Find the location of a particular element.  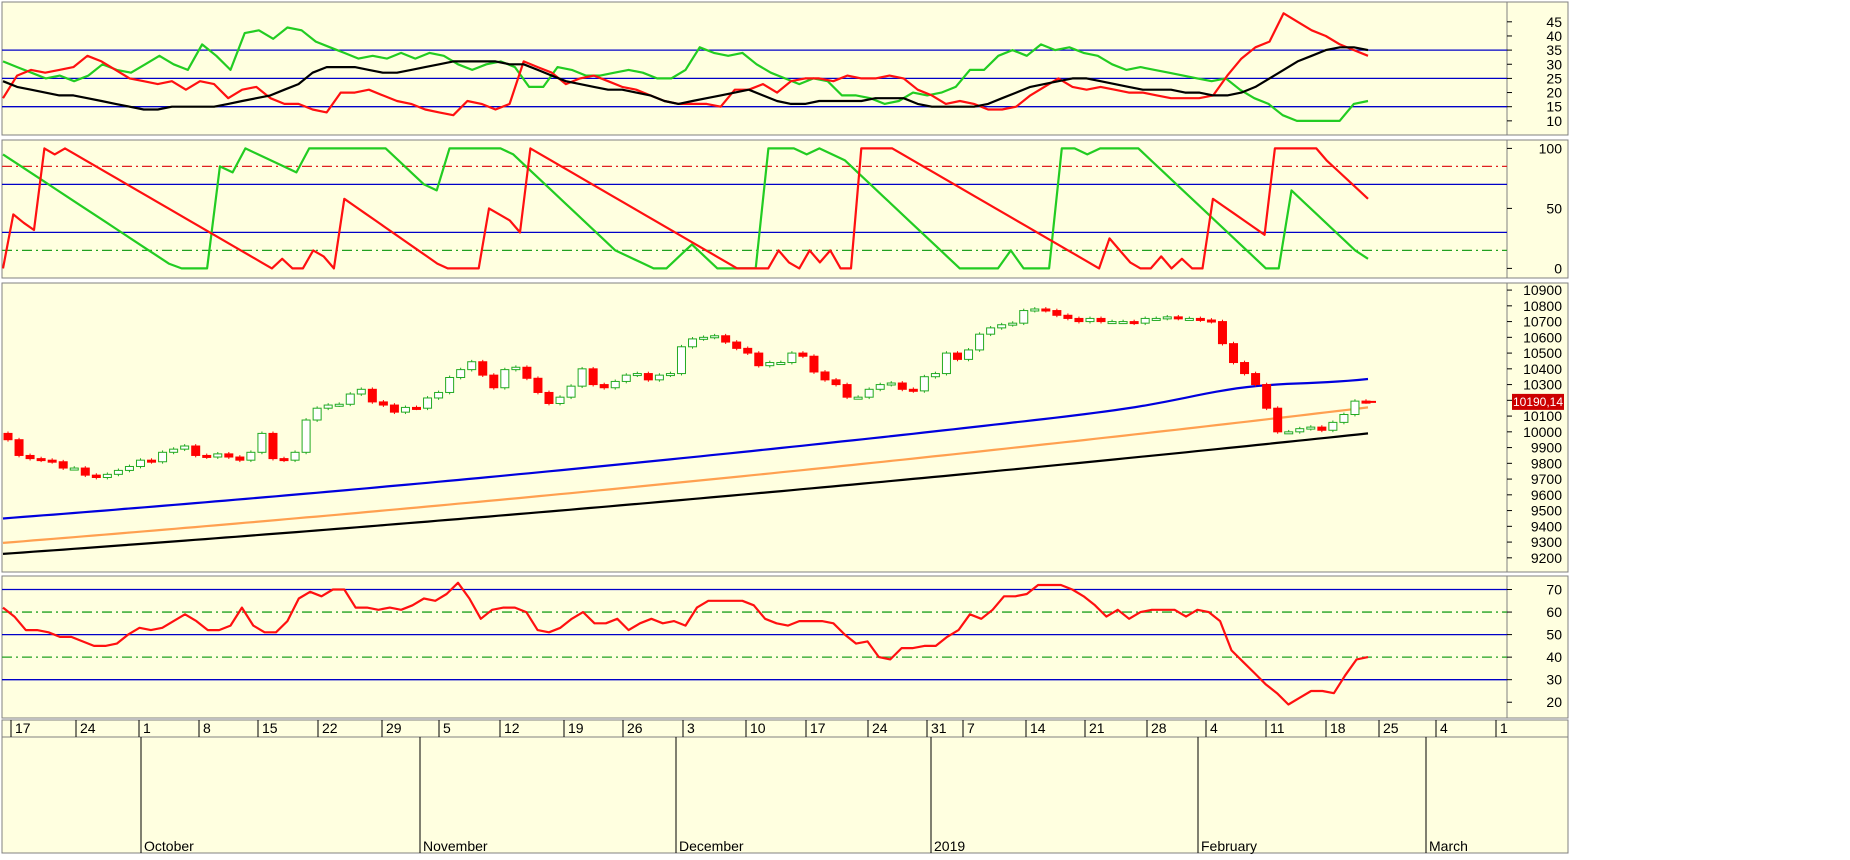

price-ma-orange-line is located at coordinates (685, 475).